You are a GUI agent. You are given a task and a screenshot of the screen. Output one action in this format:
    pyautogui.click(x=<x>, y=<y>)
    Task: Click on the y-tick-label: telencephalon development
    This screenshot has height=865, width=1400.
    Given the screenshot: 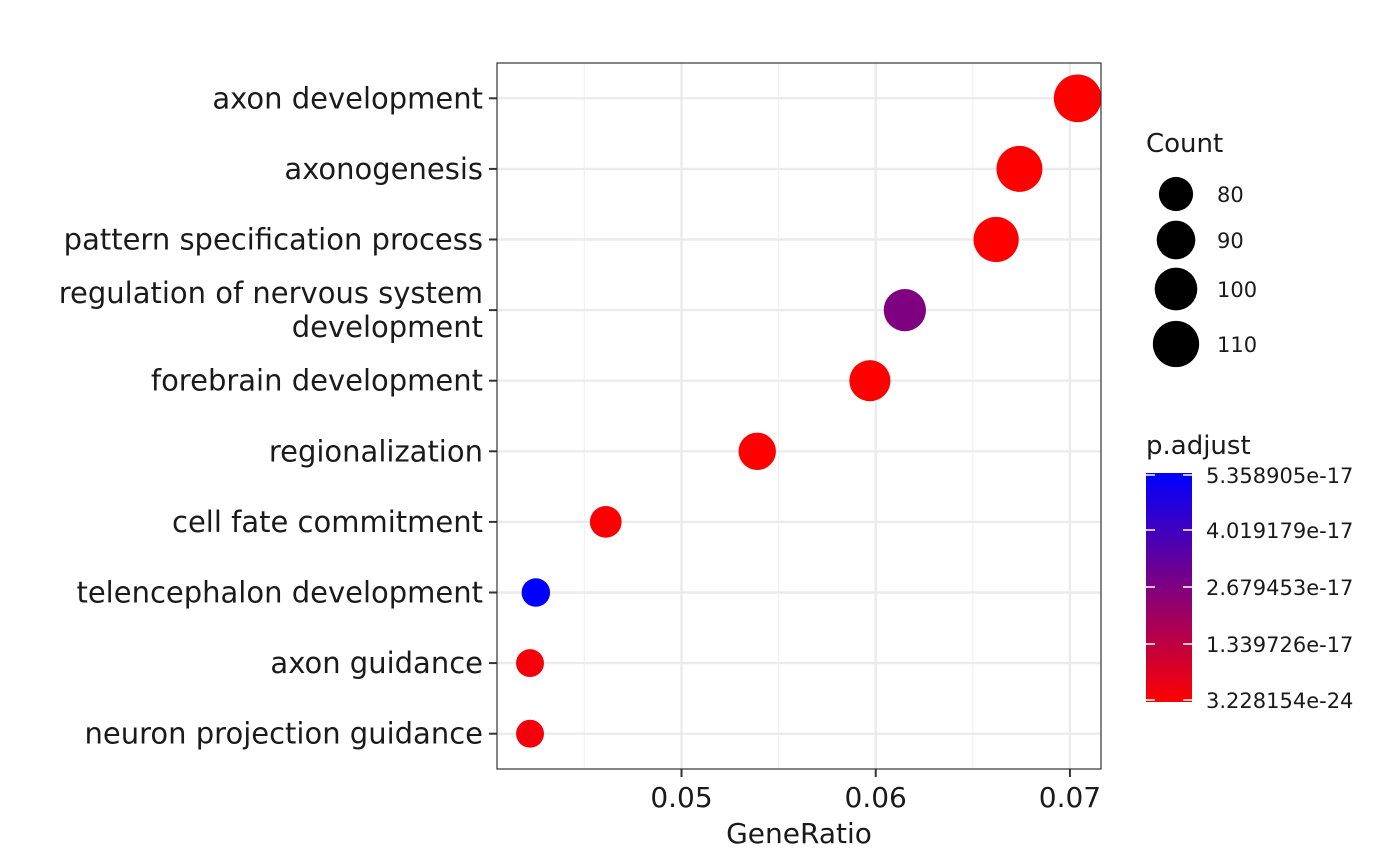 What is the action you would take?
    pyautogui.click(x=279, y=593)
    